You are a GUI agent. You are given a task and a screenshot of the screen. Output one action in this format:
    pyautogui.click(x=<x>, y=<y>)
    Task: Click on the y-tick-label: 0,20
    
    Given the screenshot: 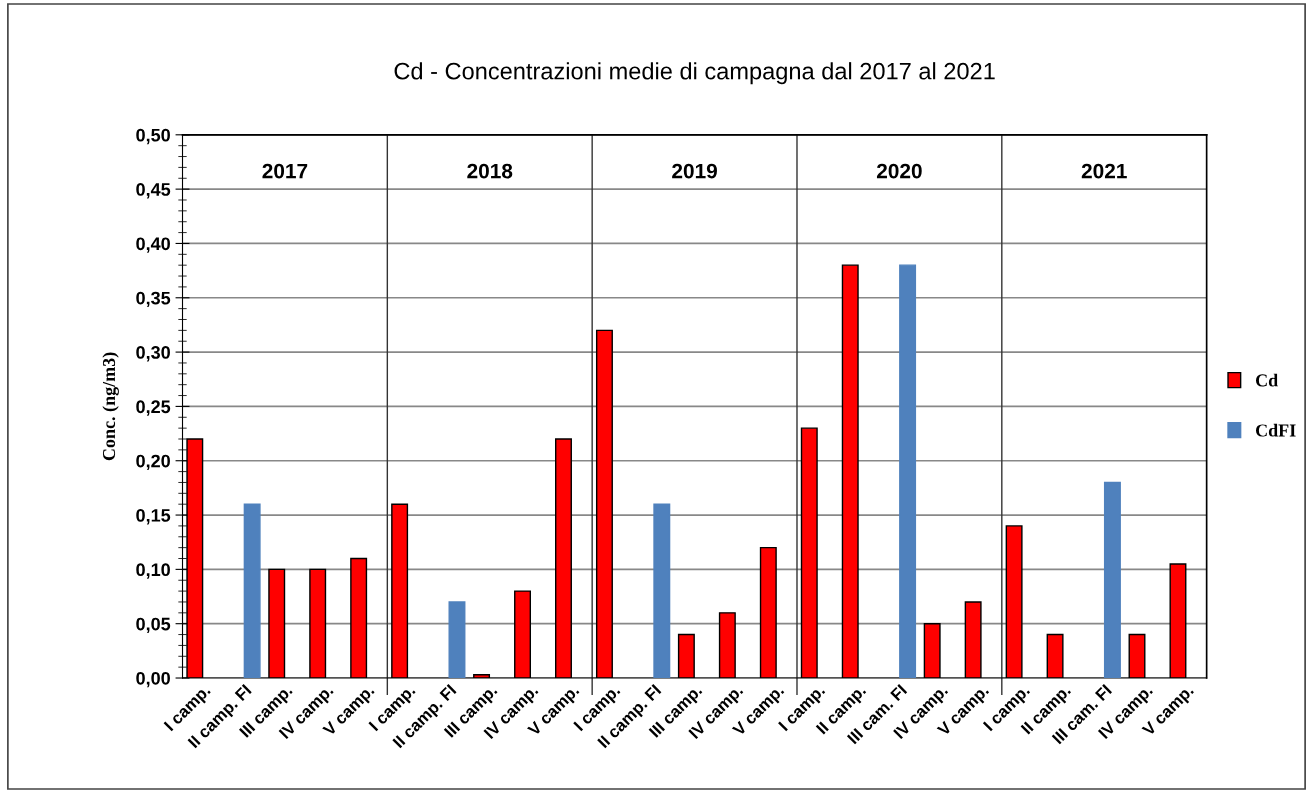 What is the action you would take?
    pyautogui.click(x=153, y=462)
    